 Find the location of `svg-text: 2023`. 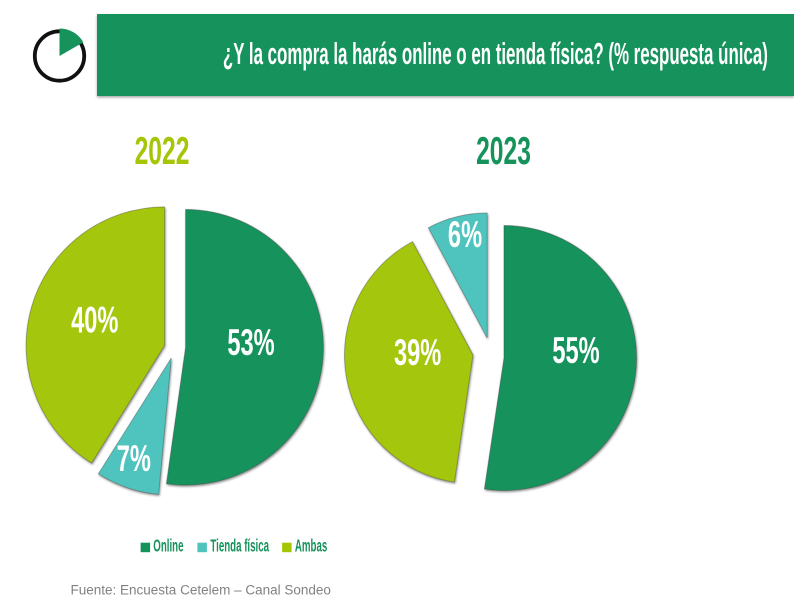

svg-text: 2023 is located at coordinates (503, 150).